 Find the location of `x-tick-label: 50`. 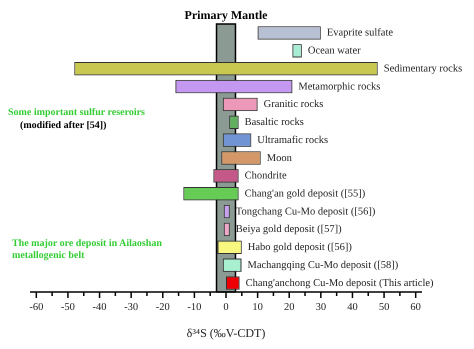

x-tick-label: 50 is located at coordinates (384, 308).